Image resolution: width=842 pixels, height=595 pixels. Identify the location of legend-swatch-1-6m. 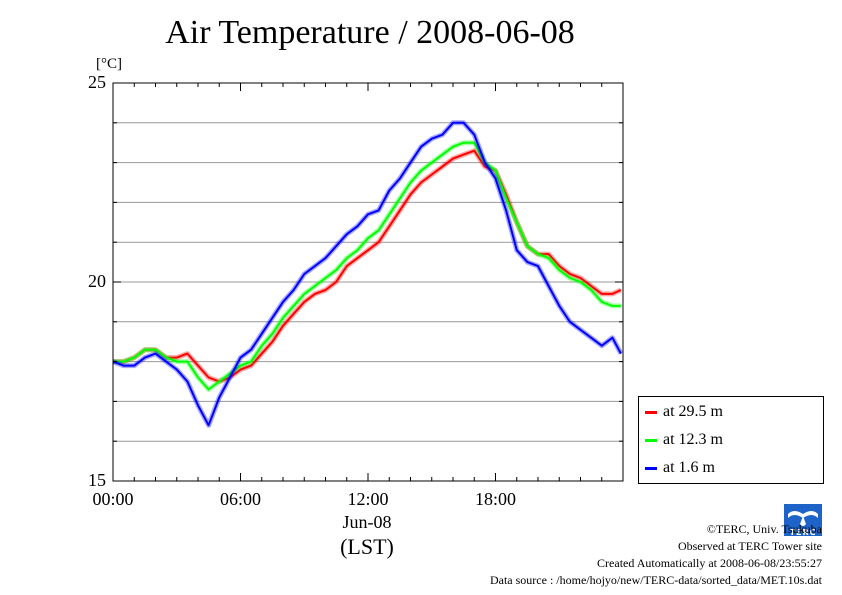
(651, 468).